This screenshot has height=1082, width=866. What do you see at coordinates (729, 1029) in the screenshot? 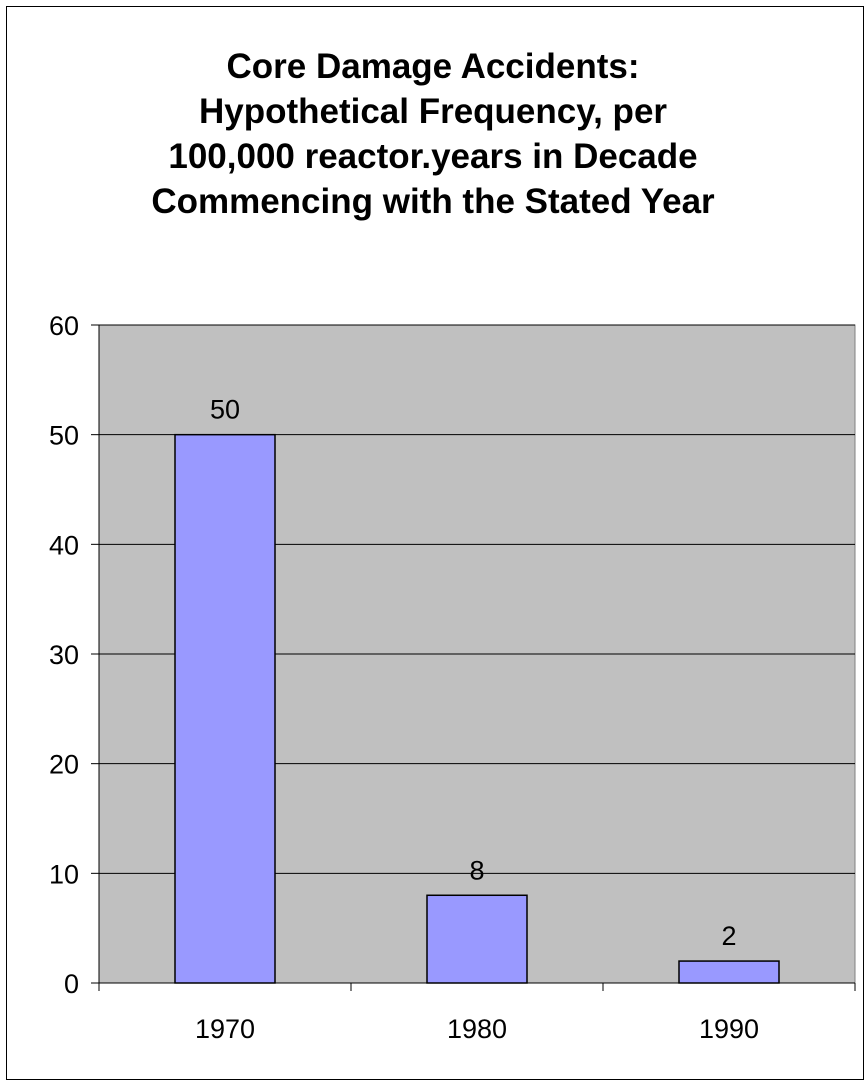
I see `x-tick-label: 1990` at bounding box center [729, 1029].